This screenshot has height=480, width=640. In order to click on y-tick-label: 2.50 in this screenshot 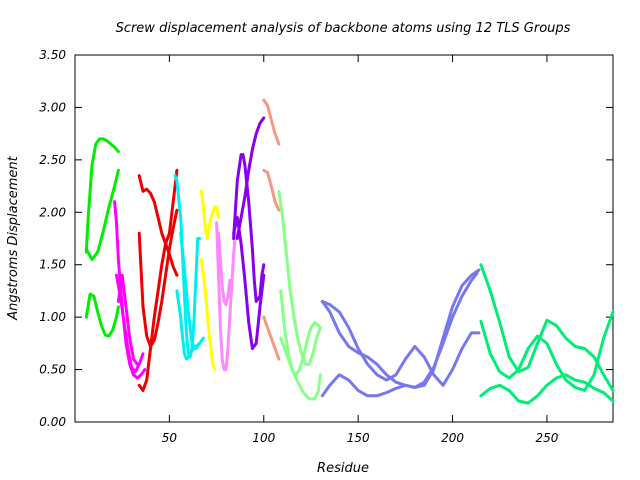, I will do `click(52, 160)`.